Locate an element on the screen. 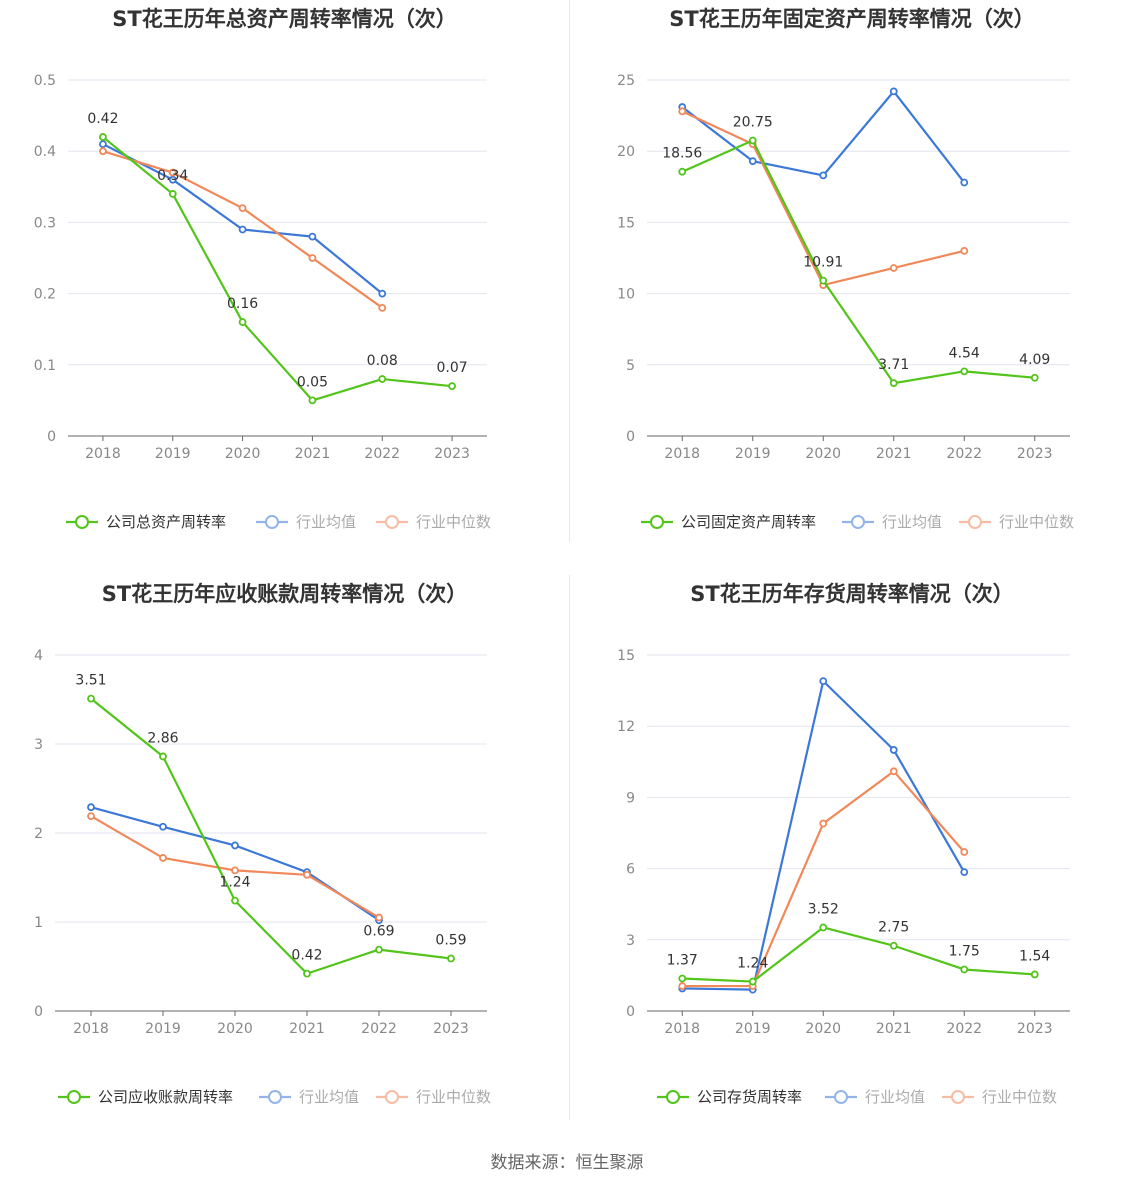 The width and height of the screenshot is (1134, 1188). legend-item-company: 公司总资产周转率 is located at coordinates (146, 522).